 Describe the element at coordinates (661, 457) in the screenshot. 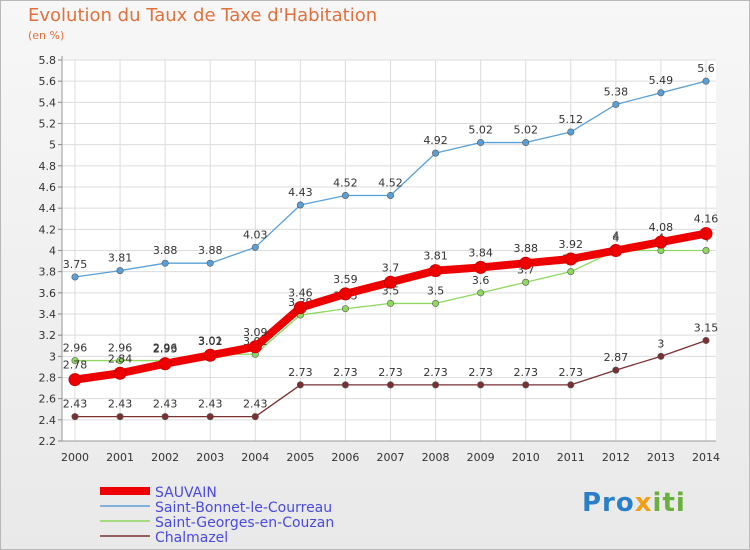

I see `x-tick-label: 2013` at that location.